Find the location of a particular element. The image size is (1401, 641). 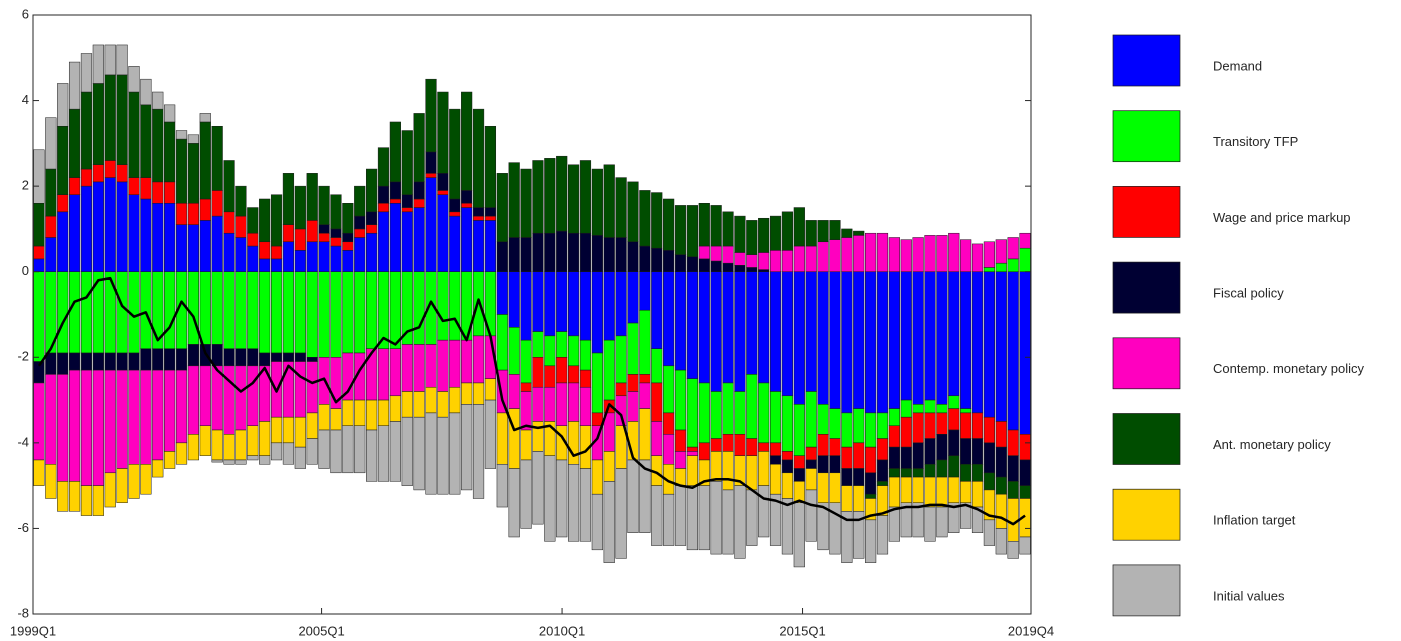

x-tick-label: 2005Q1 is located at coordinates (321, 630).